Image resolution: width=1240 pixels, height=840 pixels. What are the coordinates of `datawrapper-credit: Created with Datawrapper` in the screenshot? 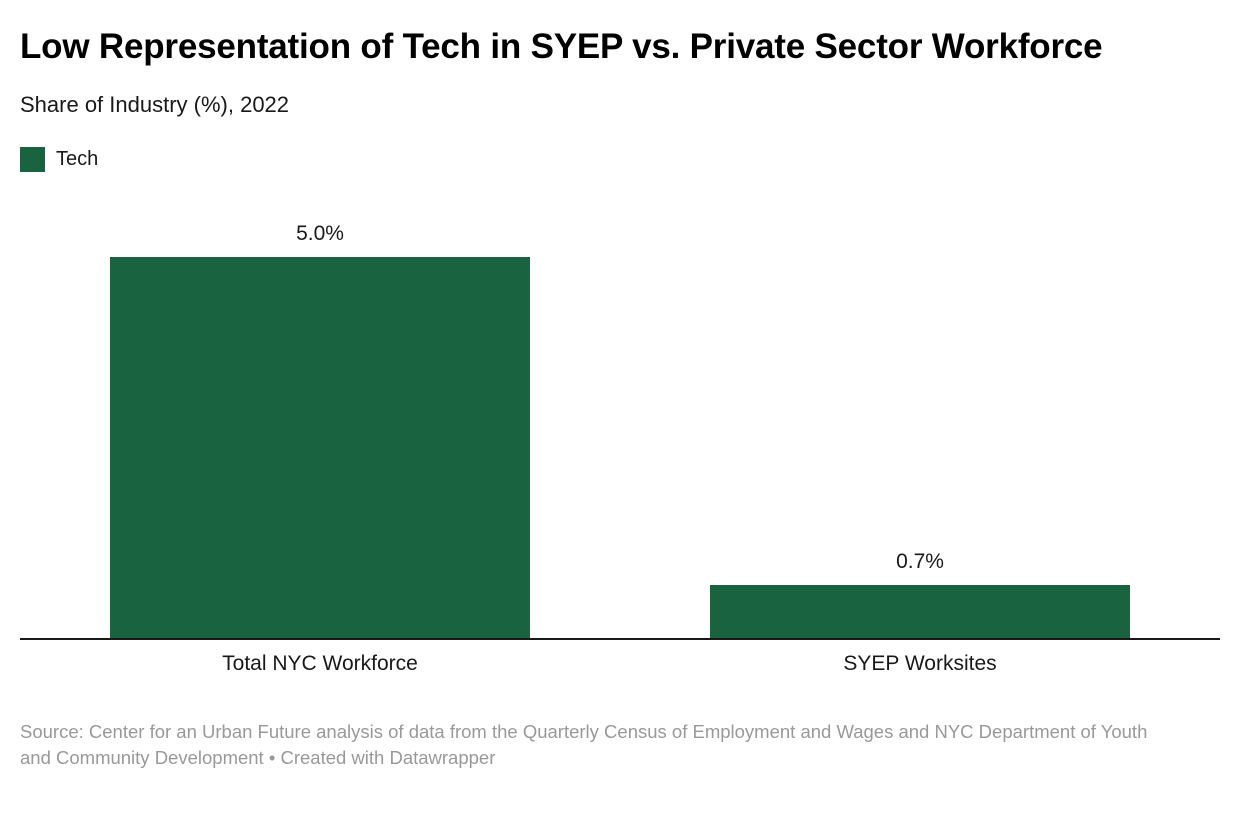 It's located at (388, 757).